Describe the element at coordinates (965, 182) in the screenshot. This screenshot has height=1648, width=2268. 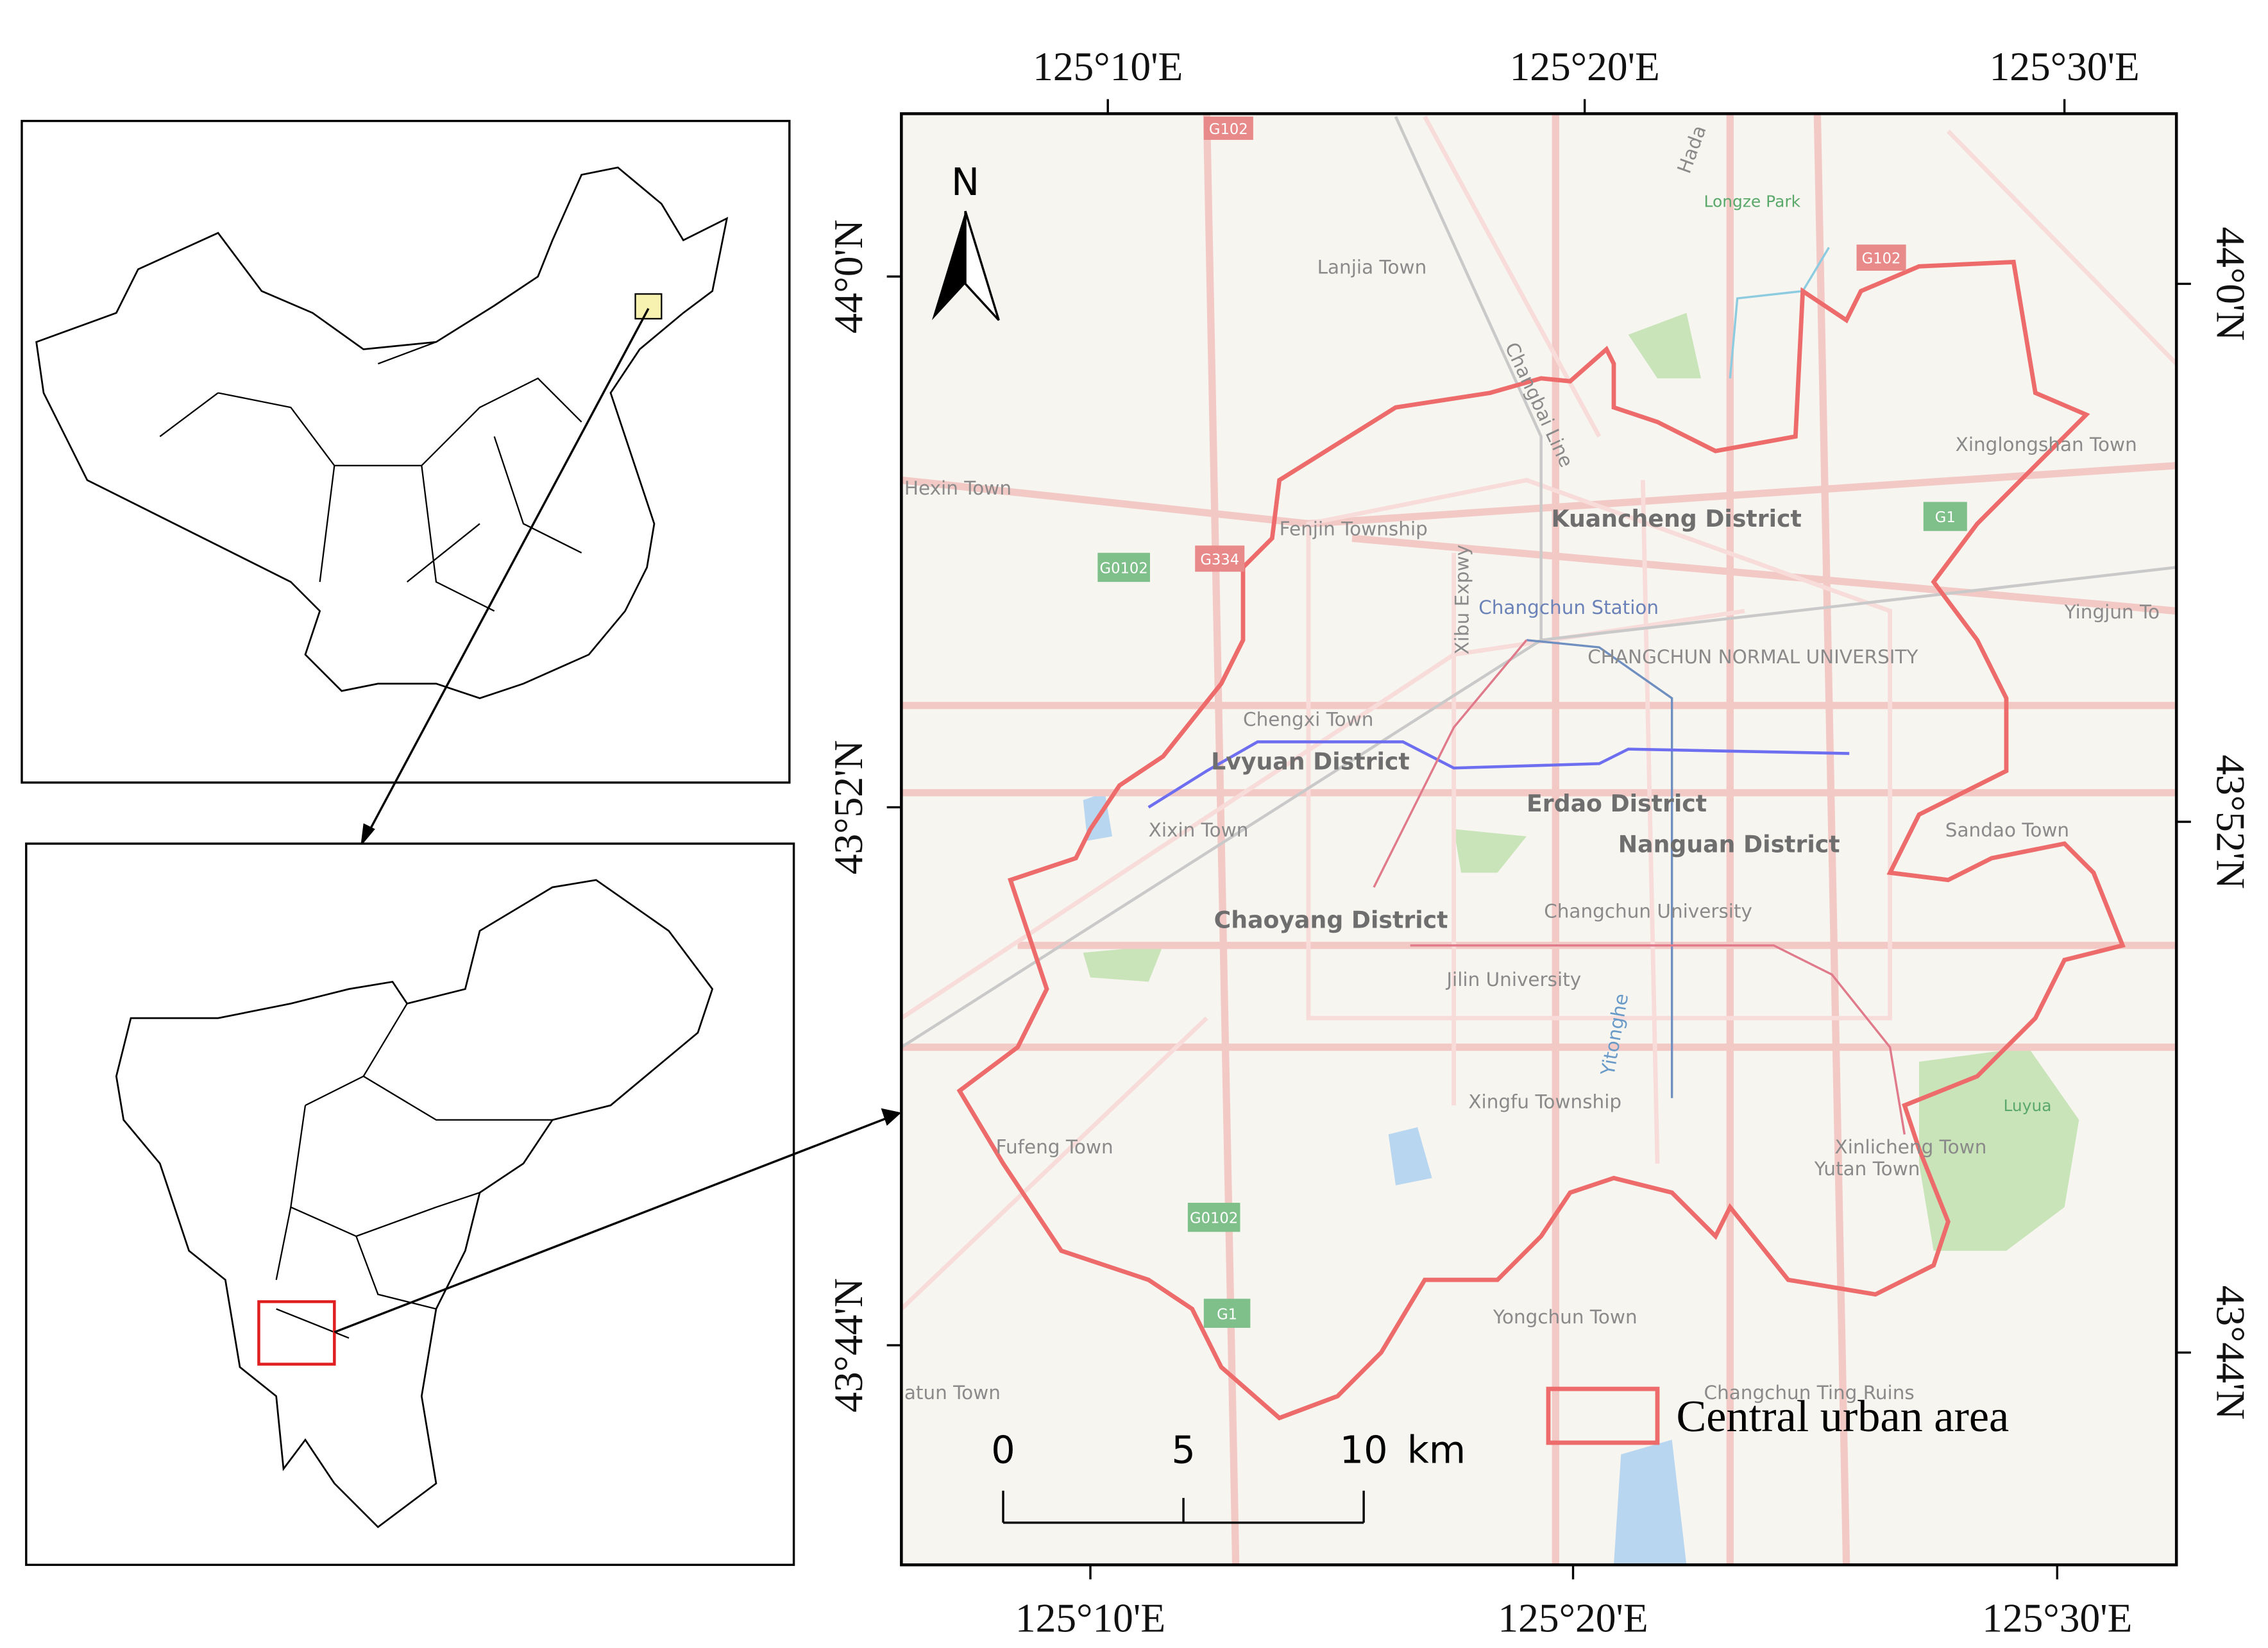
I see `north-label: N` at that location.